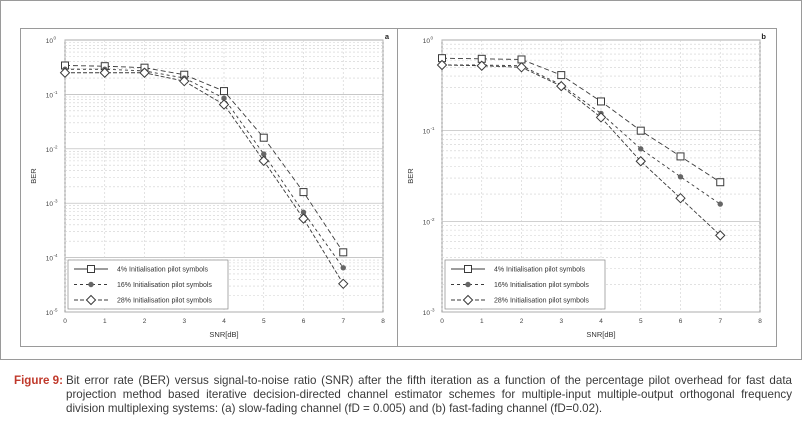  Describe the element at coordinates (56, 255) in the screenshot. I see `y-tick-exponent: -4` at that location.